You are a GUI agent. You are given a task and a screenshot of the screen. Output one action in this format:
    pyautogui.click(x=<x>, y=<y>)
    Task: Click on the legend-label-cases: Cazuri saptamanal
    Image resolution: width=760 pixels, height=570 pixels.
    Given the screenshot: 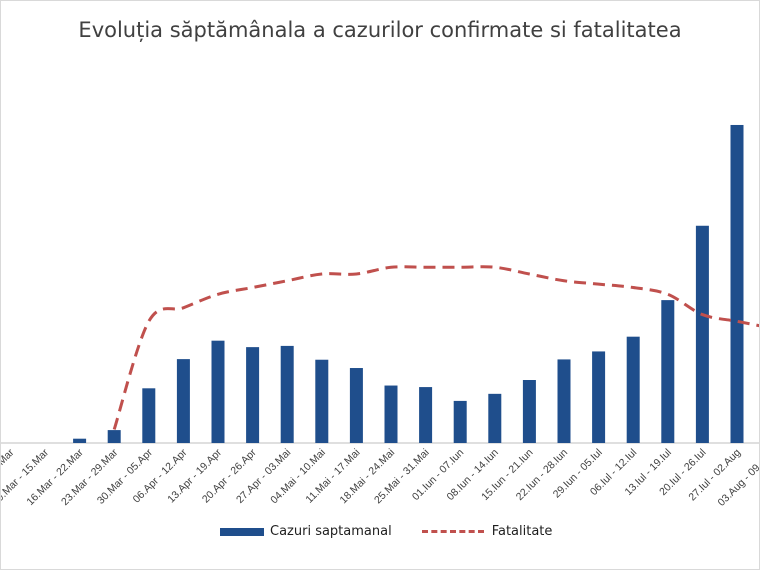 What is the action you would take?
    pyautogui.click(x=331, y=531)
    